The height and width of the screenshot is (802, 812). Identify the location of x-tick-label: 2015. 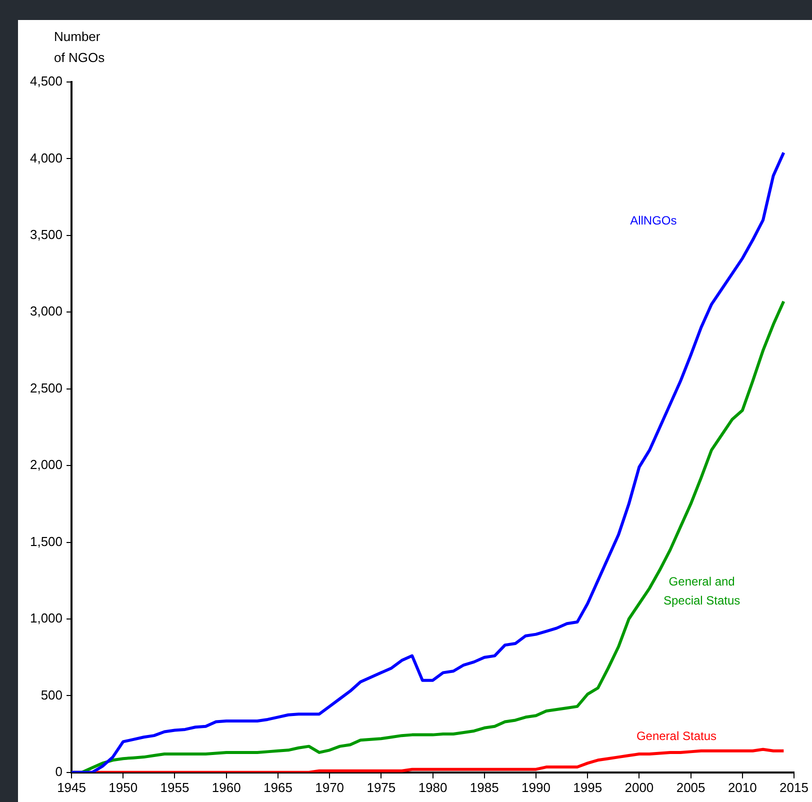
(794, 787).